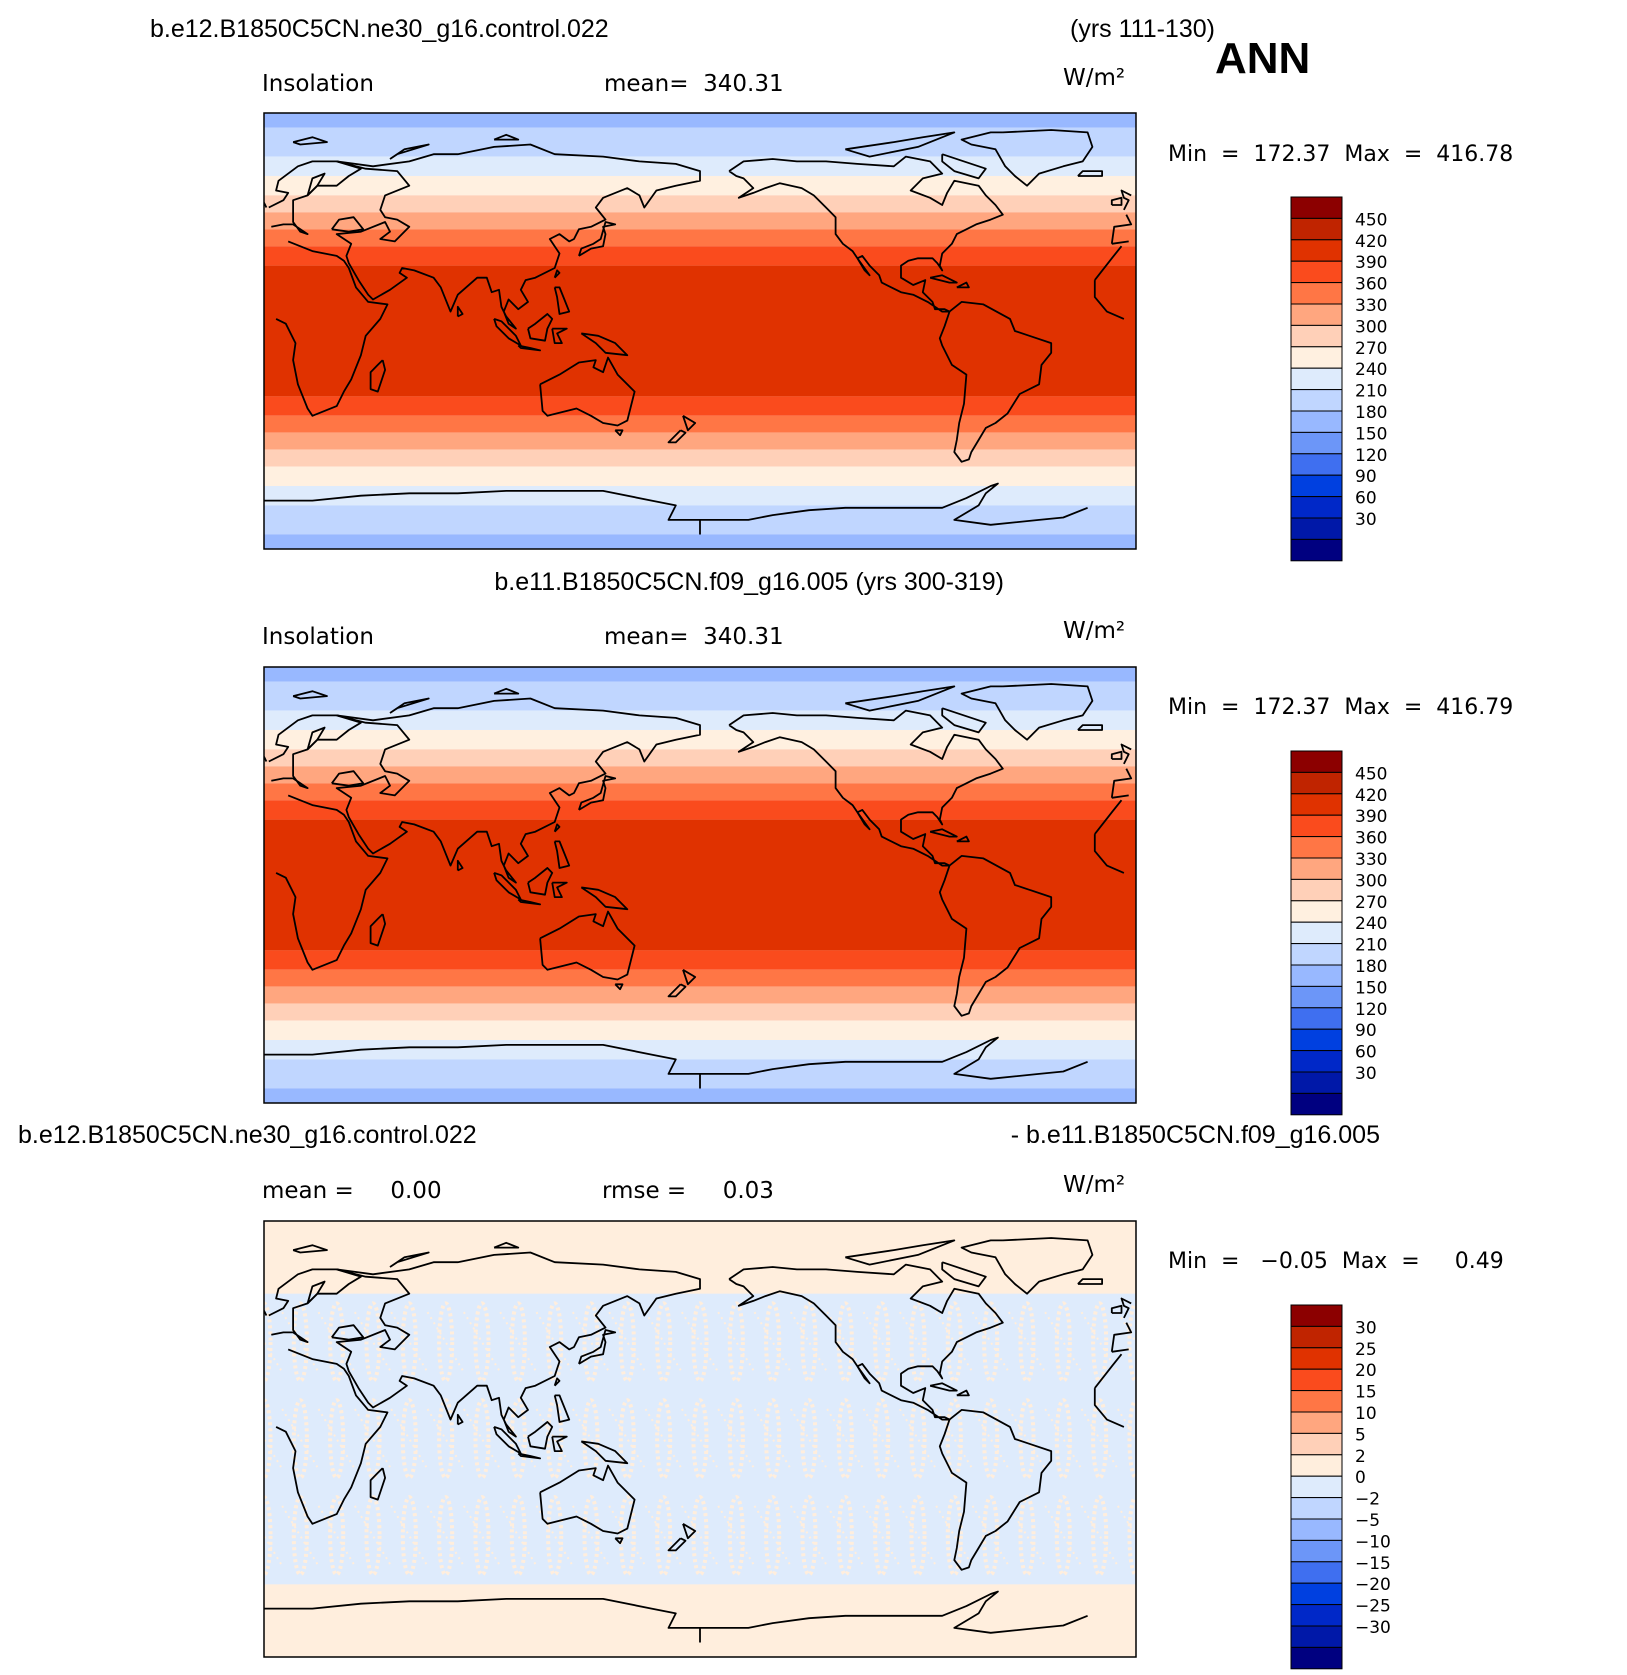  Describe the element at coordinates (460, 1419) in the screenshot. I see `coastline-sri-lanka` at that location.